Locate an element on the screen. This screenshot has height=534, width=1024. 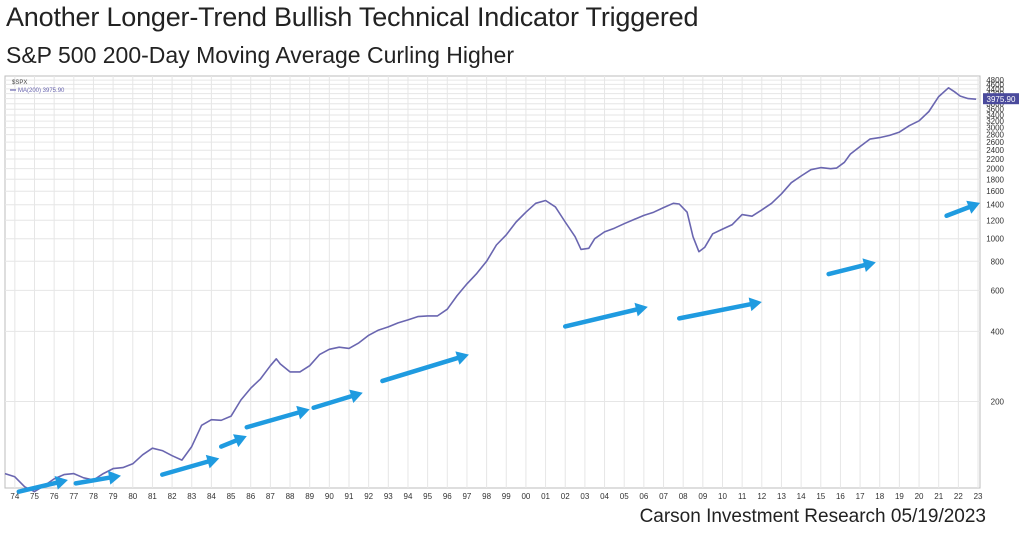
last-value-box is located at coordinates (1001, 99).